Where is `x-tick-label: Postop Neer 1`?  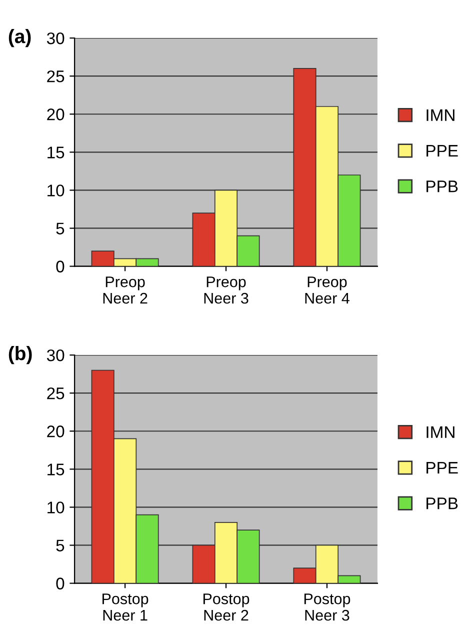 x-tick-label: Postop Neer 1 is located at coordinates (125, 607).